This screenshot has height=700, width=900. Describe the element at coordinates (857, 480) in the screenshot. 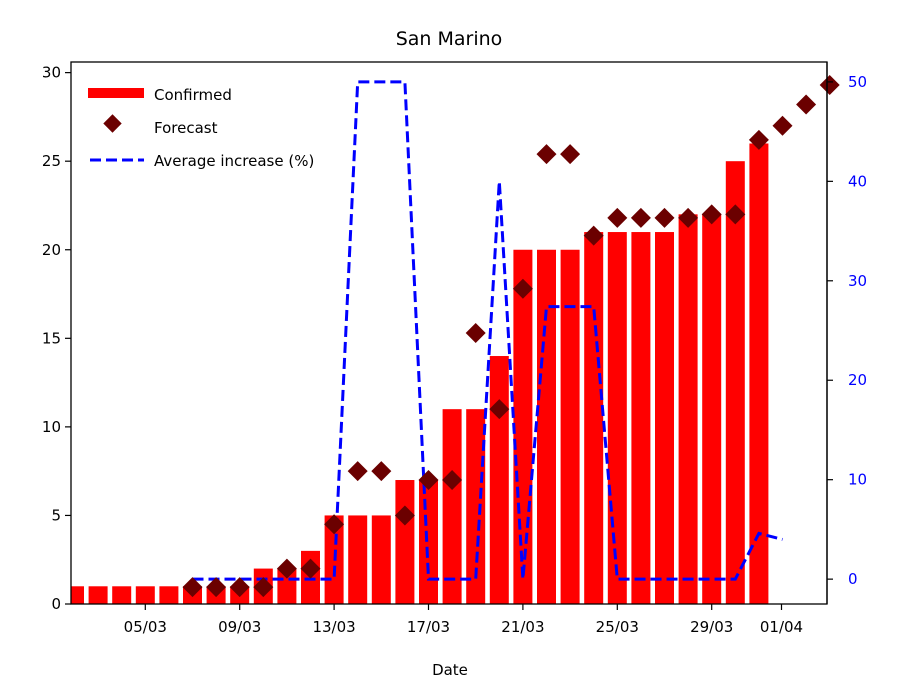

I see `y-right-tick-label-10: 10` at that location.